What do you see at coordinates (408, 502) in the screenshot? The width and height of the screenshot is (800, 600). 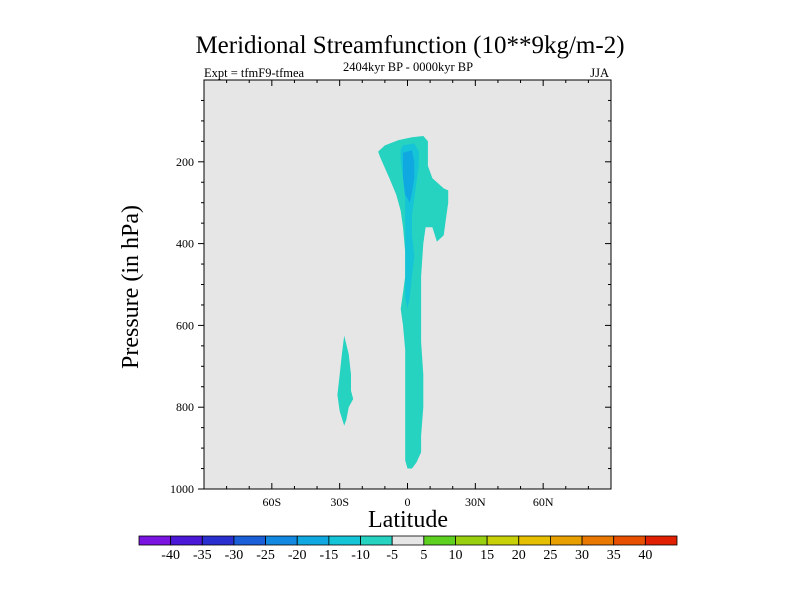 I see `x-tick-label: 0` at bounding box center [408, 502].